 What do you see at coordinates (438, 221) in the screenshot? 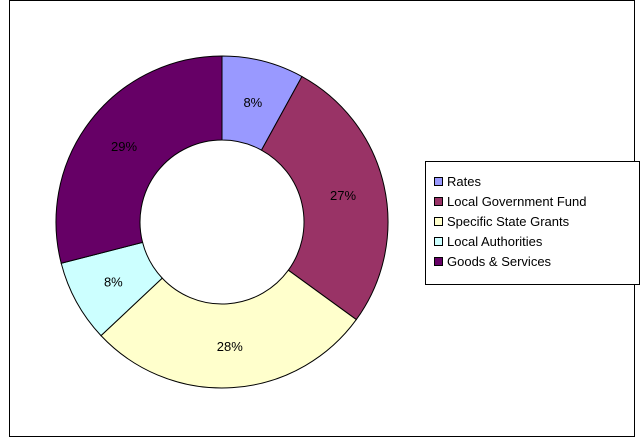
I see `legend-swatch-specific-state-grants` at bounding box center [438, 221].